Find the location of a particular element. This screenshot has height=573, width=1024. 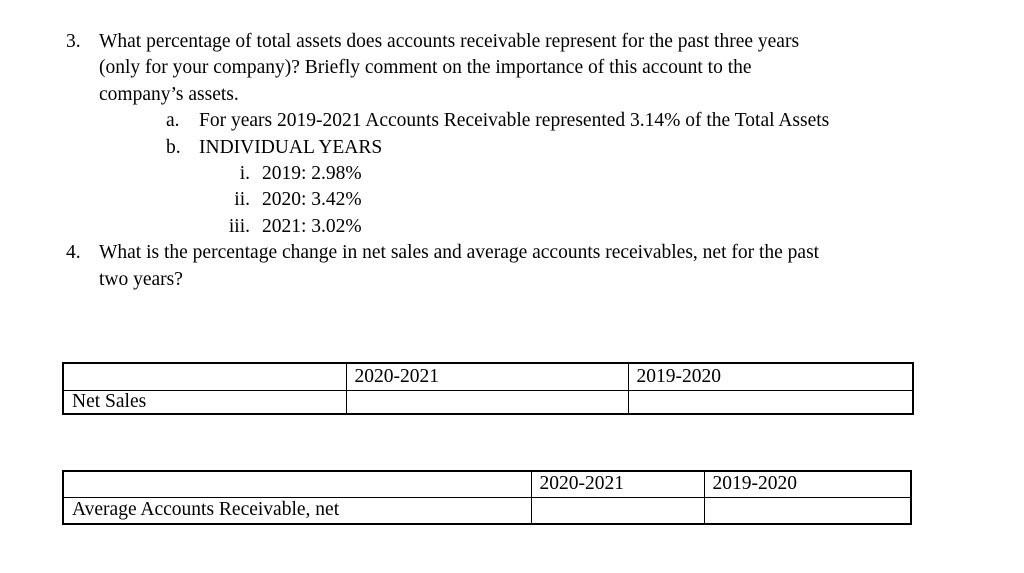

item-b-marker: b. is located at coordinates (173, 147).